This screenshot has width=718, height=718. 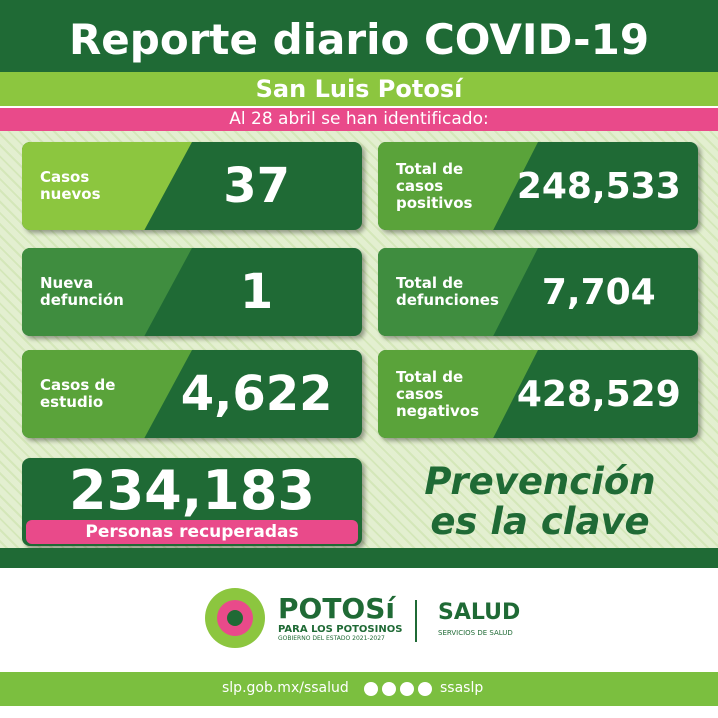 What do you see at coordinates (256, 394) in the screenshot?
I see `card-value: 4,622` at bounding box center [256, 394].